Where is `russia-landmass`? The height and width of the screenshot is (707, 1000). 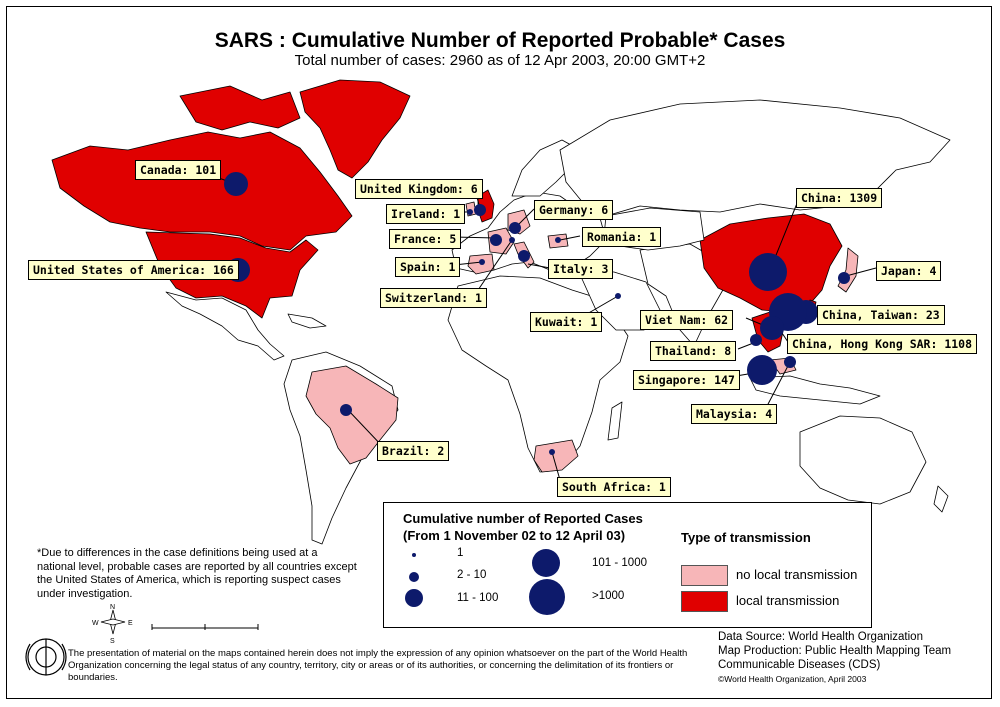 russia-landmass is located at coordinates (755, 158).